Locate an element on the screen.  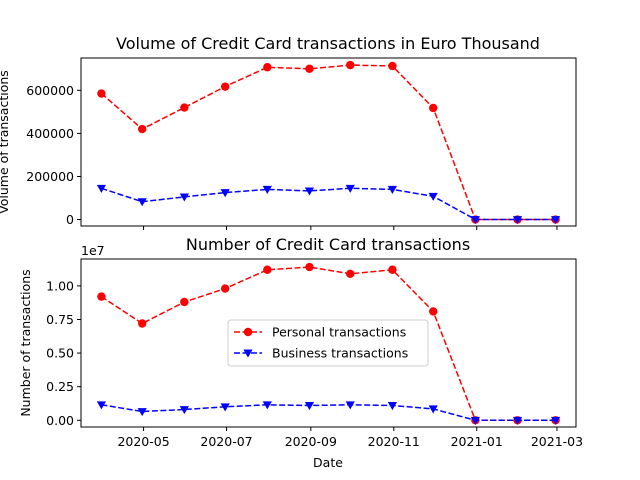
count-chart-xlabel: Date is located at coordinates (328, 462).